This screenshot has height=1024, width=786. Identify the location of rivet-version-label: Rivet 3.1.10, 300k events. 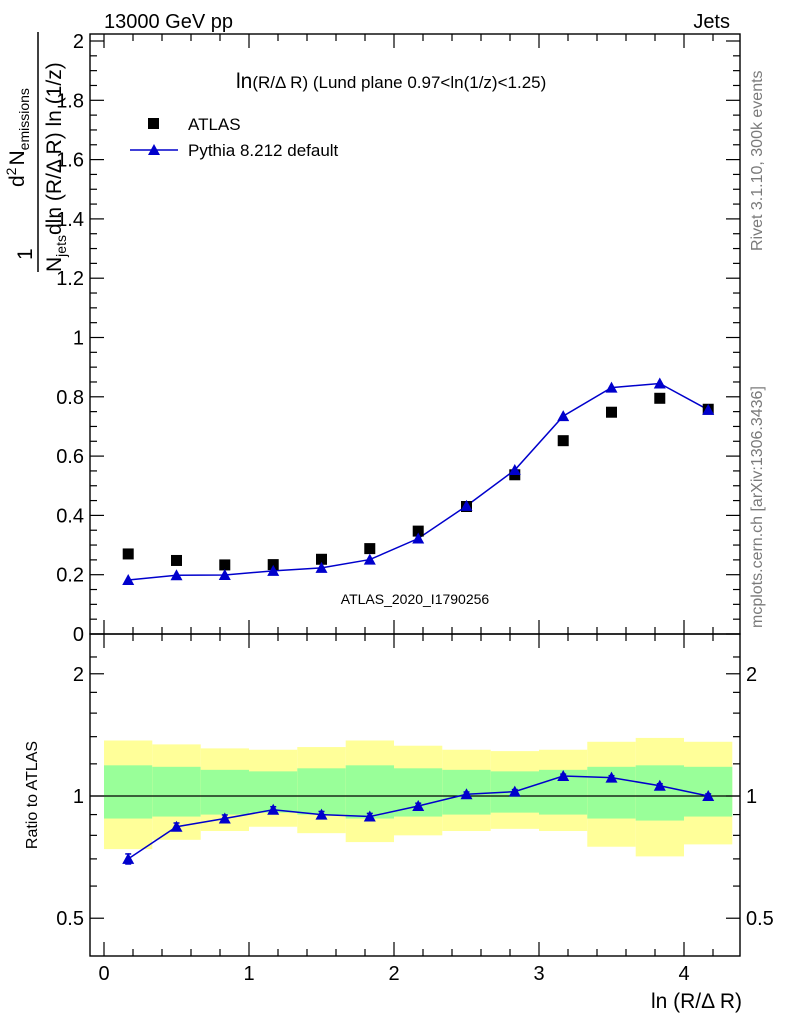
(757, 160).